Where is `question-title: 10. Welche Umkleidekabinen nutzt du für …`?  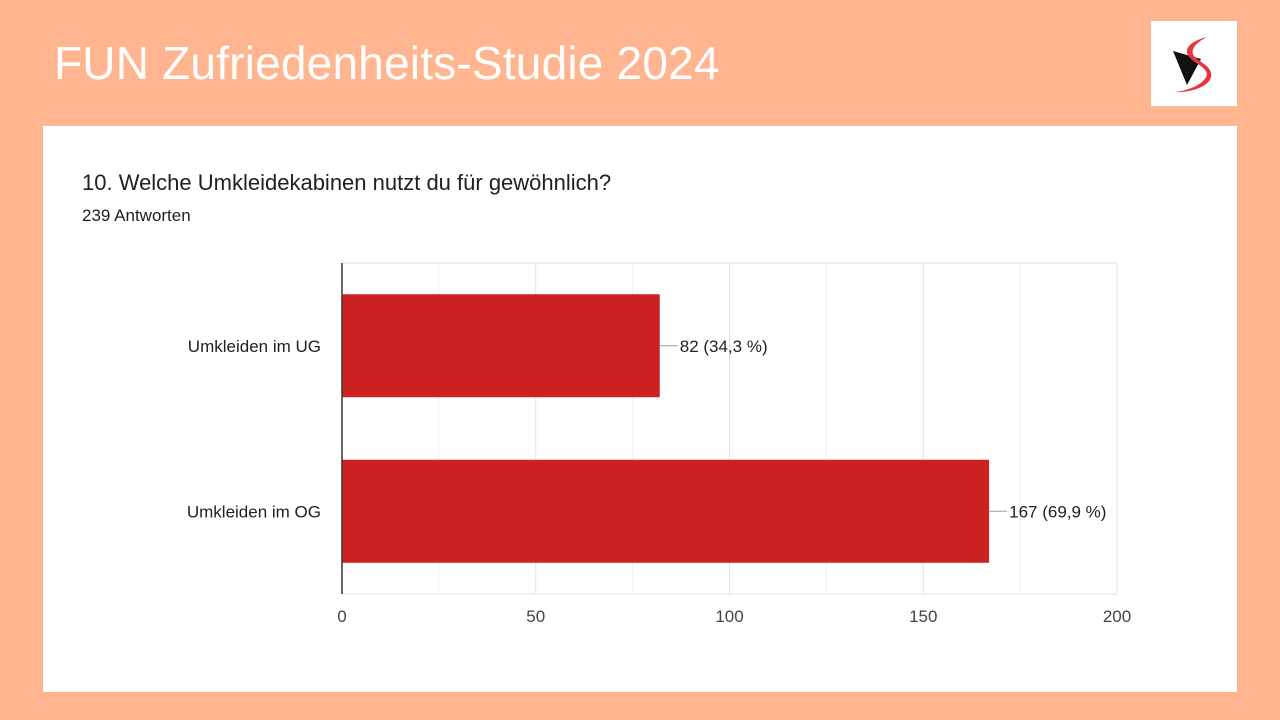
question-title: 10. Welche Umkleidekabinen nutzt du für … is located at coordinates (347, 182).